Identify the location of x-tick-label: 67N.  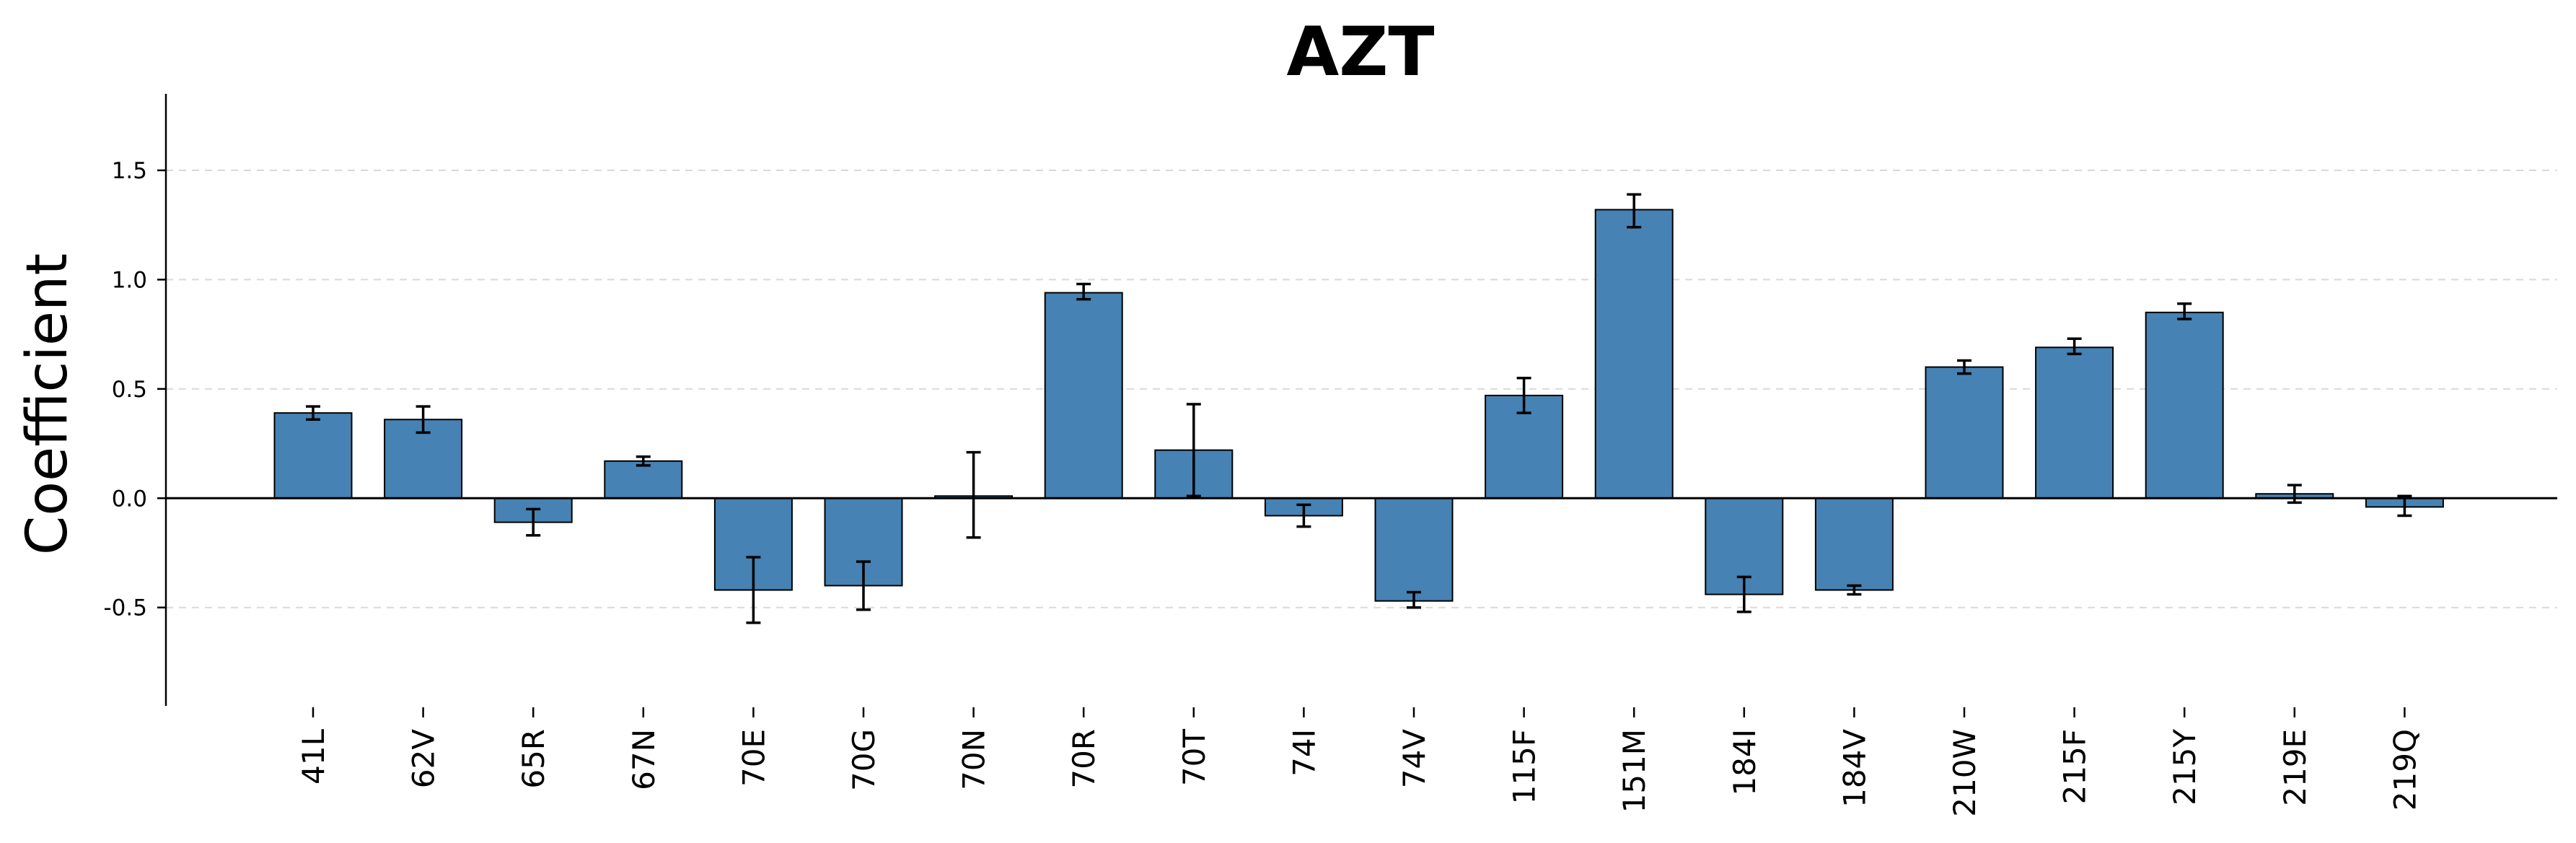
(643, 759).